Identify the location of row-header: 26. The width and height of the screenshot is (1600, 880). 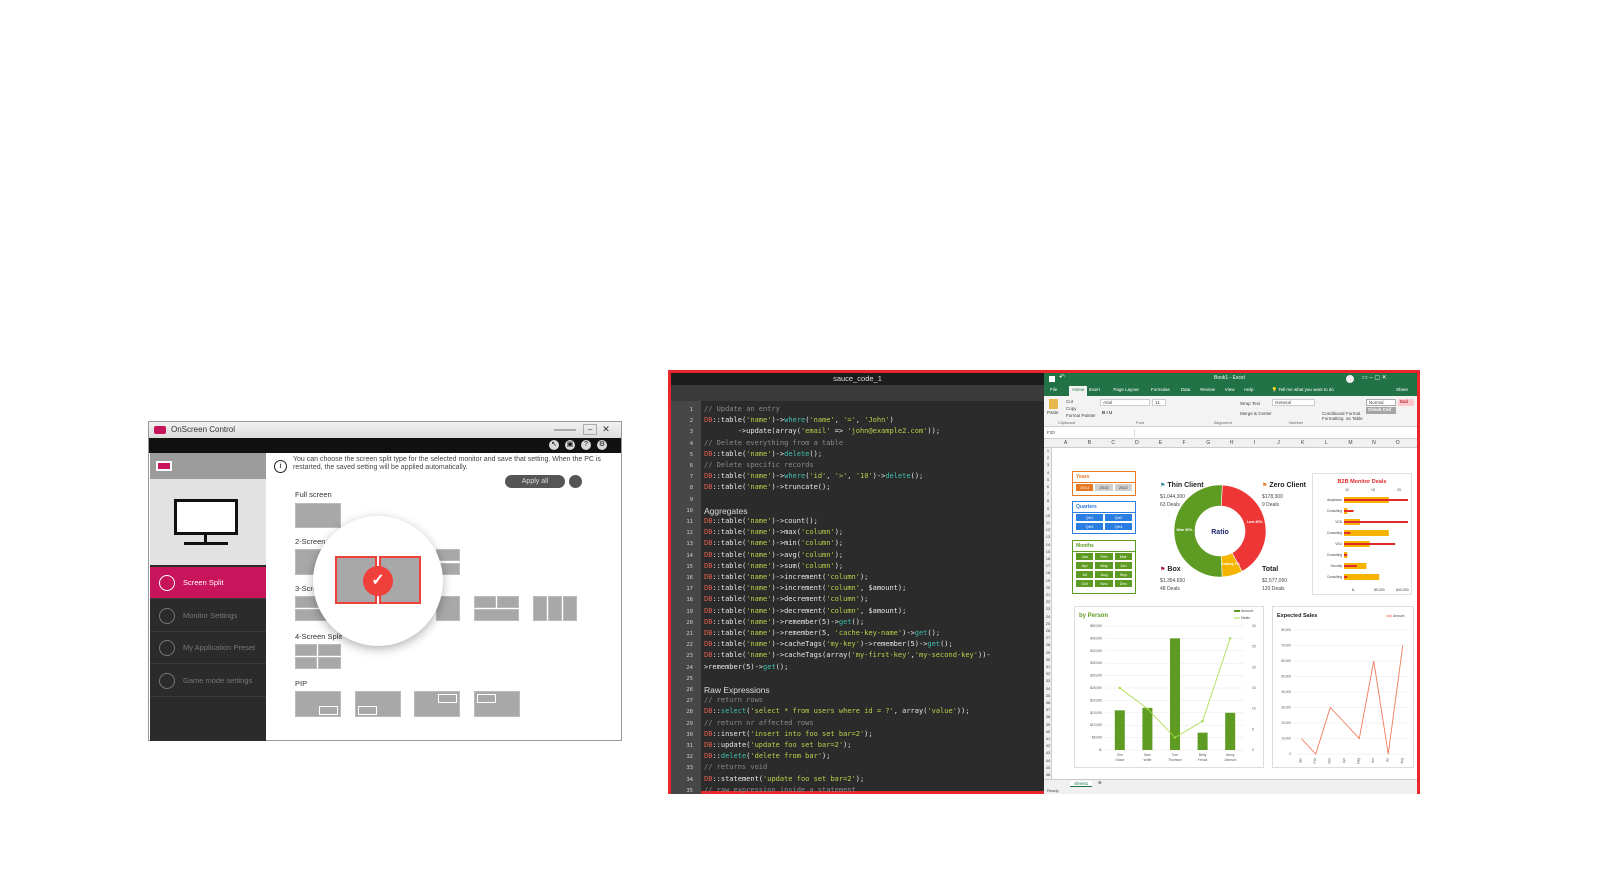
(1048, 630).